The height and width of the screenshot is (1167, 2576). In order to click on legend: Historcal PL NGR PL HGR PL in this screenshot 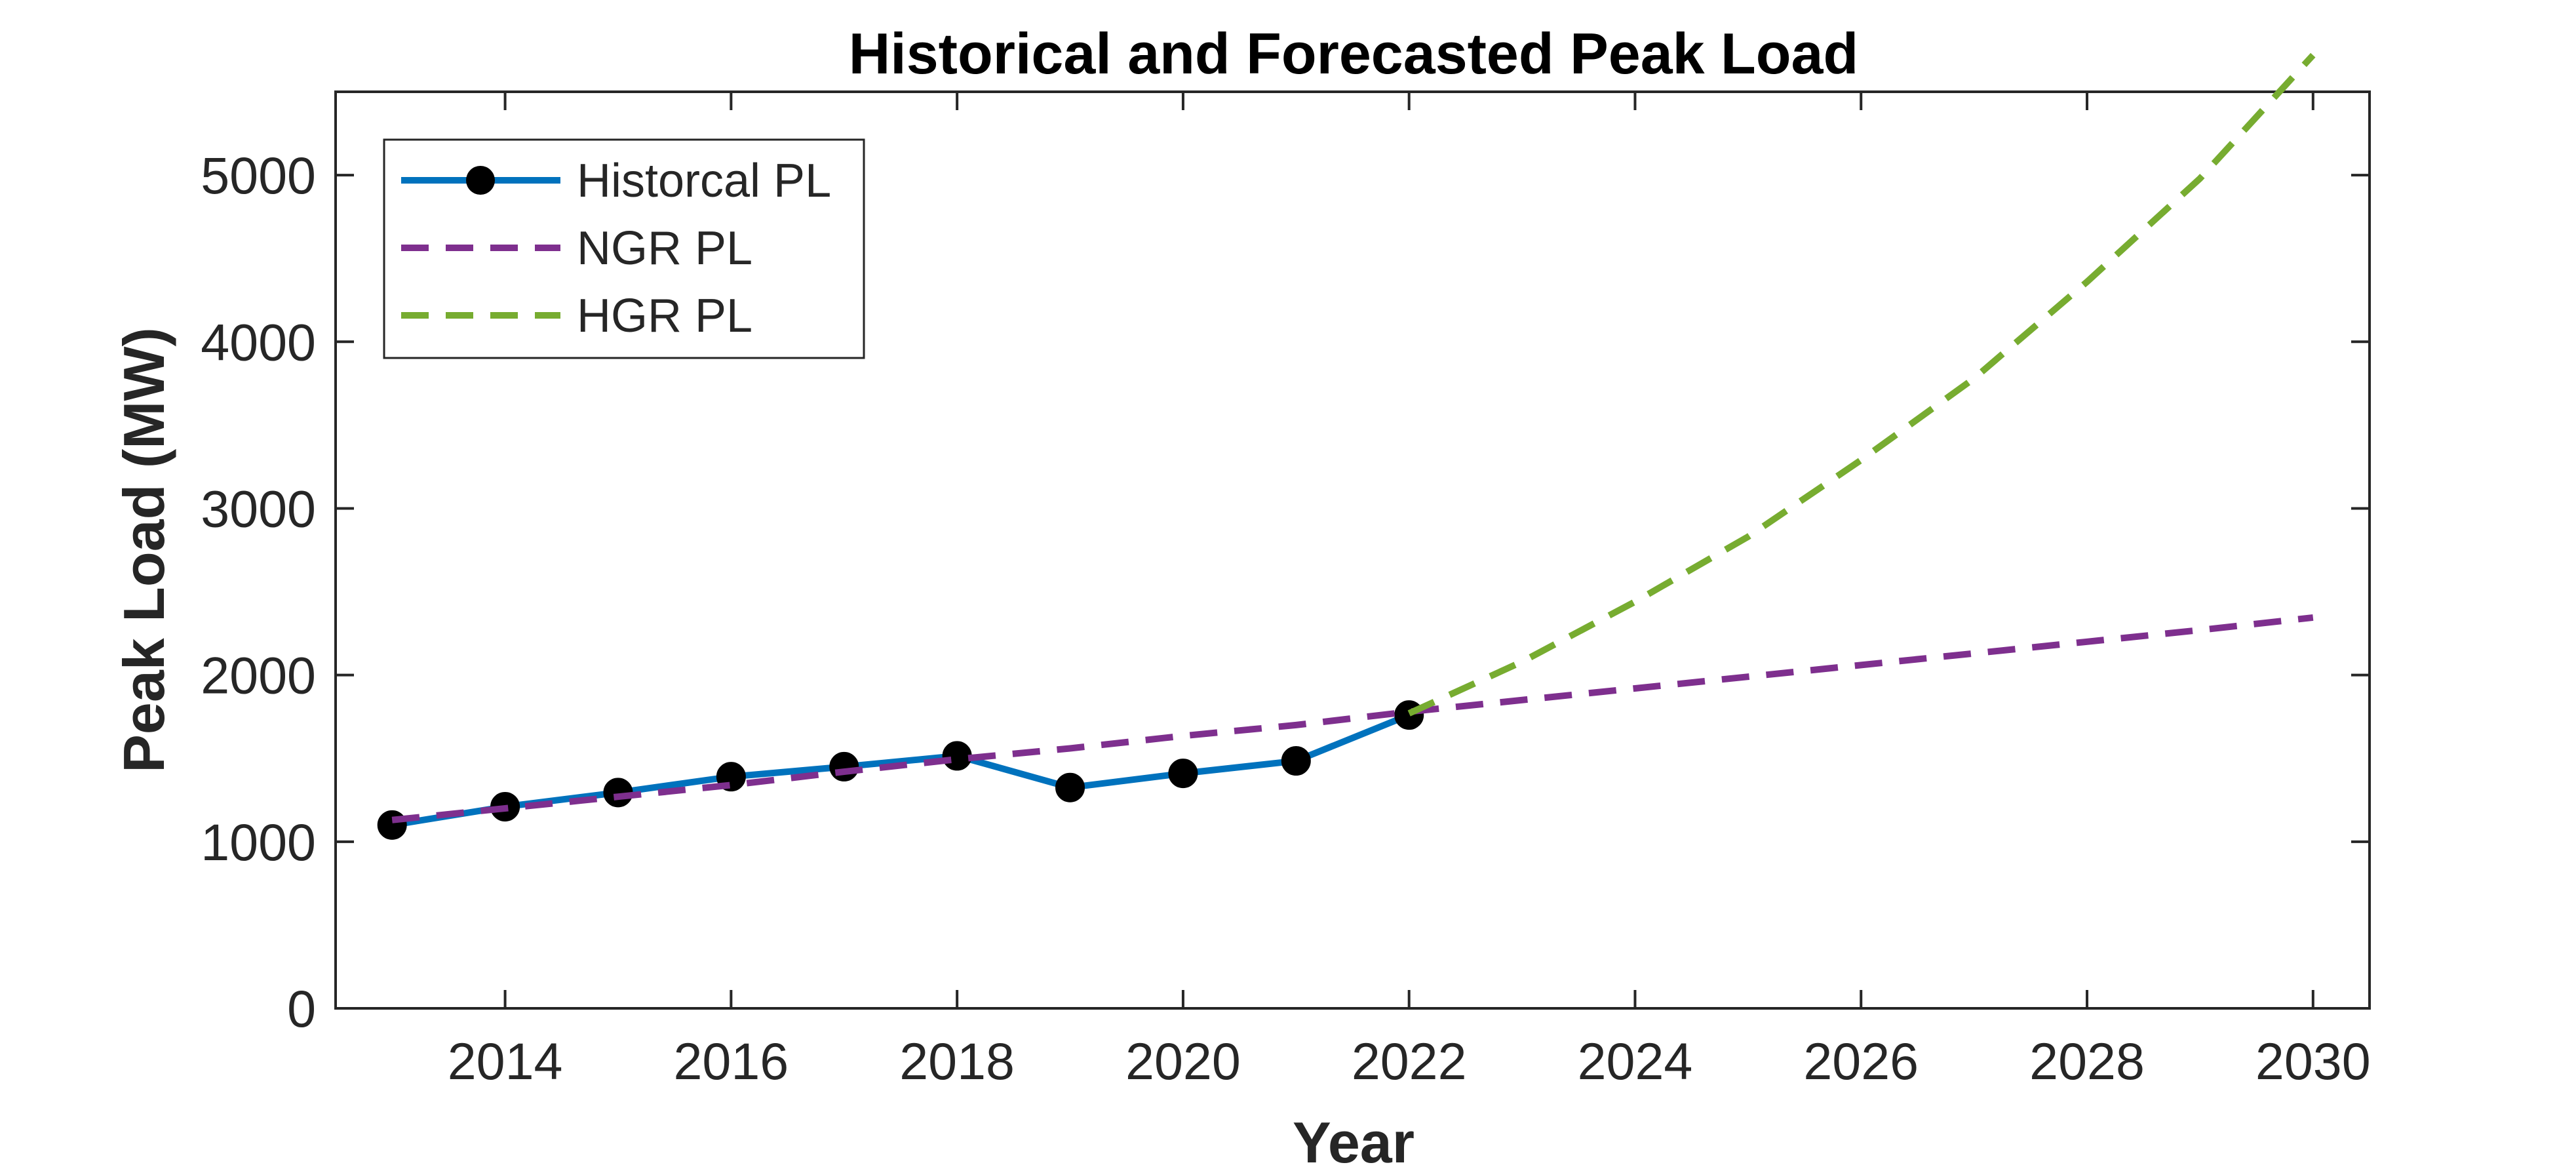, I will do `click(624, 248)`.